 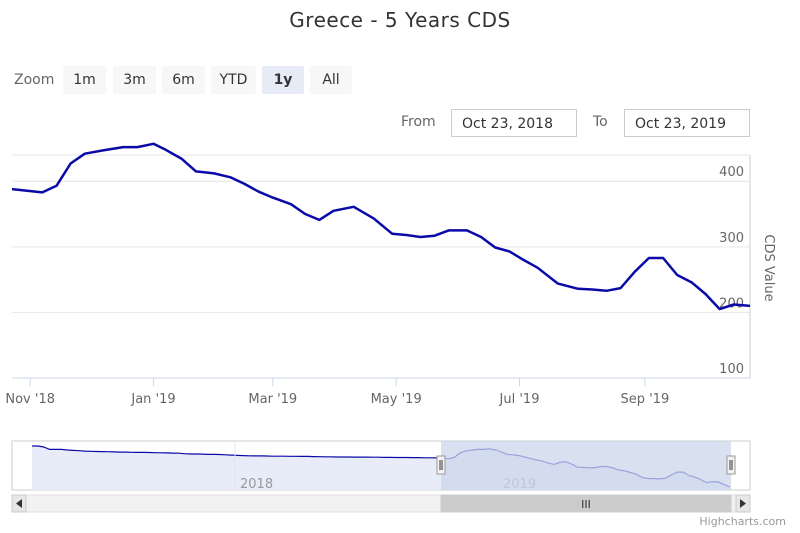 I want to click on to-label: To, so click(x=600, y=122).